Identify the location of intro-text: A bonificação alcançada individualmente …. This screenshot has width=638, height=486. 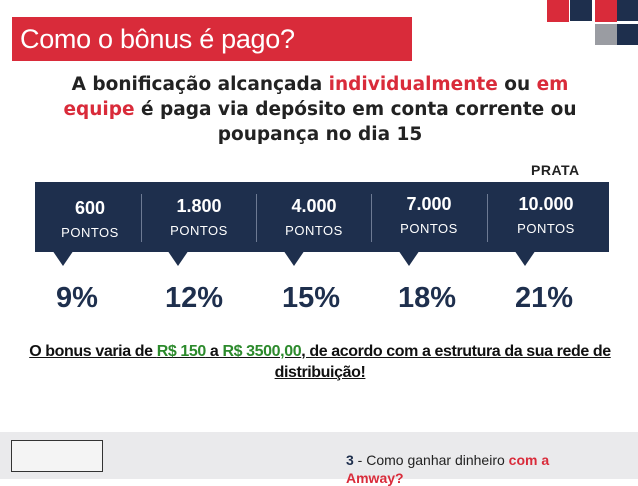
(320, 109).